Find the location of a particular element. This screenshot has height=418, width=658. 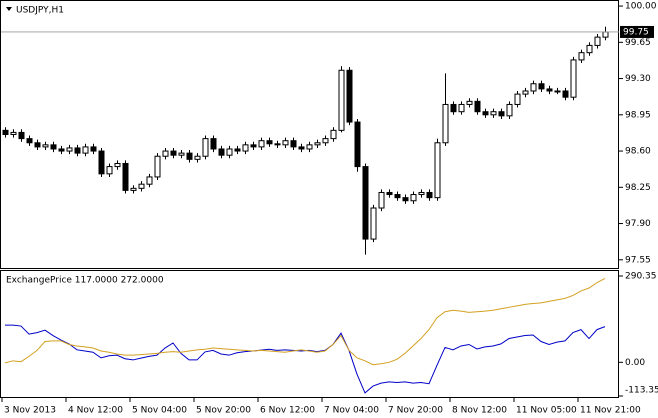

indicator-title: ExchangePrice 117.0000 272.0000 is located at coordinates (85, 281).